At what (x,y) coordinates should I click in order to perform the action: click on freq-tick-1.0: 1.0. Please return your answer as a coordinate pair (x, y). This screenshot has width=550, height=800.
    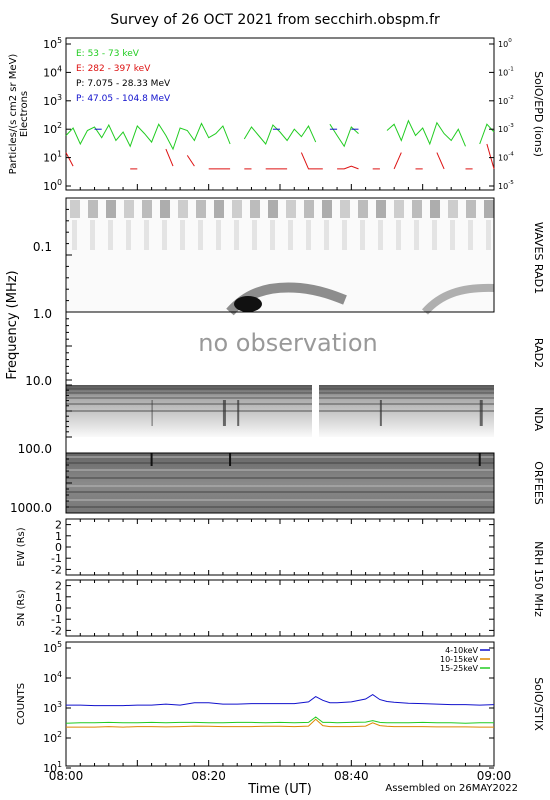
    Looking at the image, I should click on (42, 314).